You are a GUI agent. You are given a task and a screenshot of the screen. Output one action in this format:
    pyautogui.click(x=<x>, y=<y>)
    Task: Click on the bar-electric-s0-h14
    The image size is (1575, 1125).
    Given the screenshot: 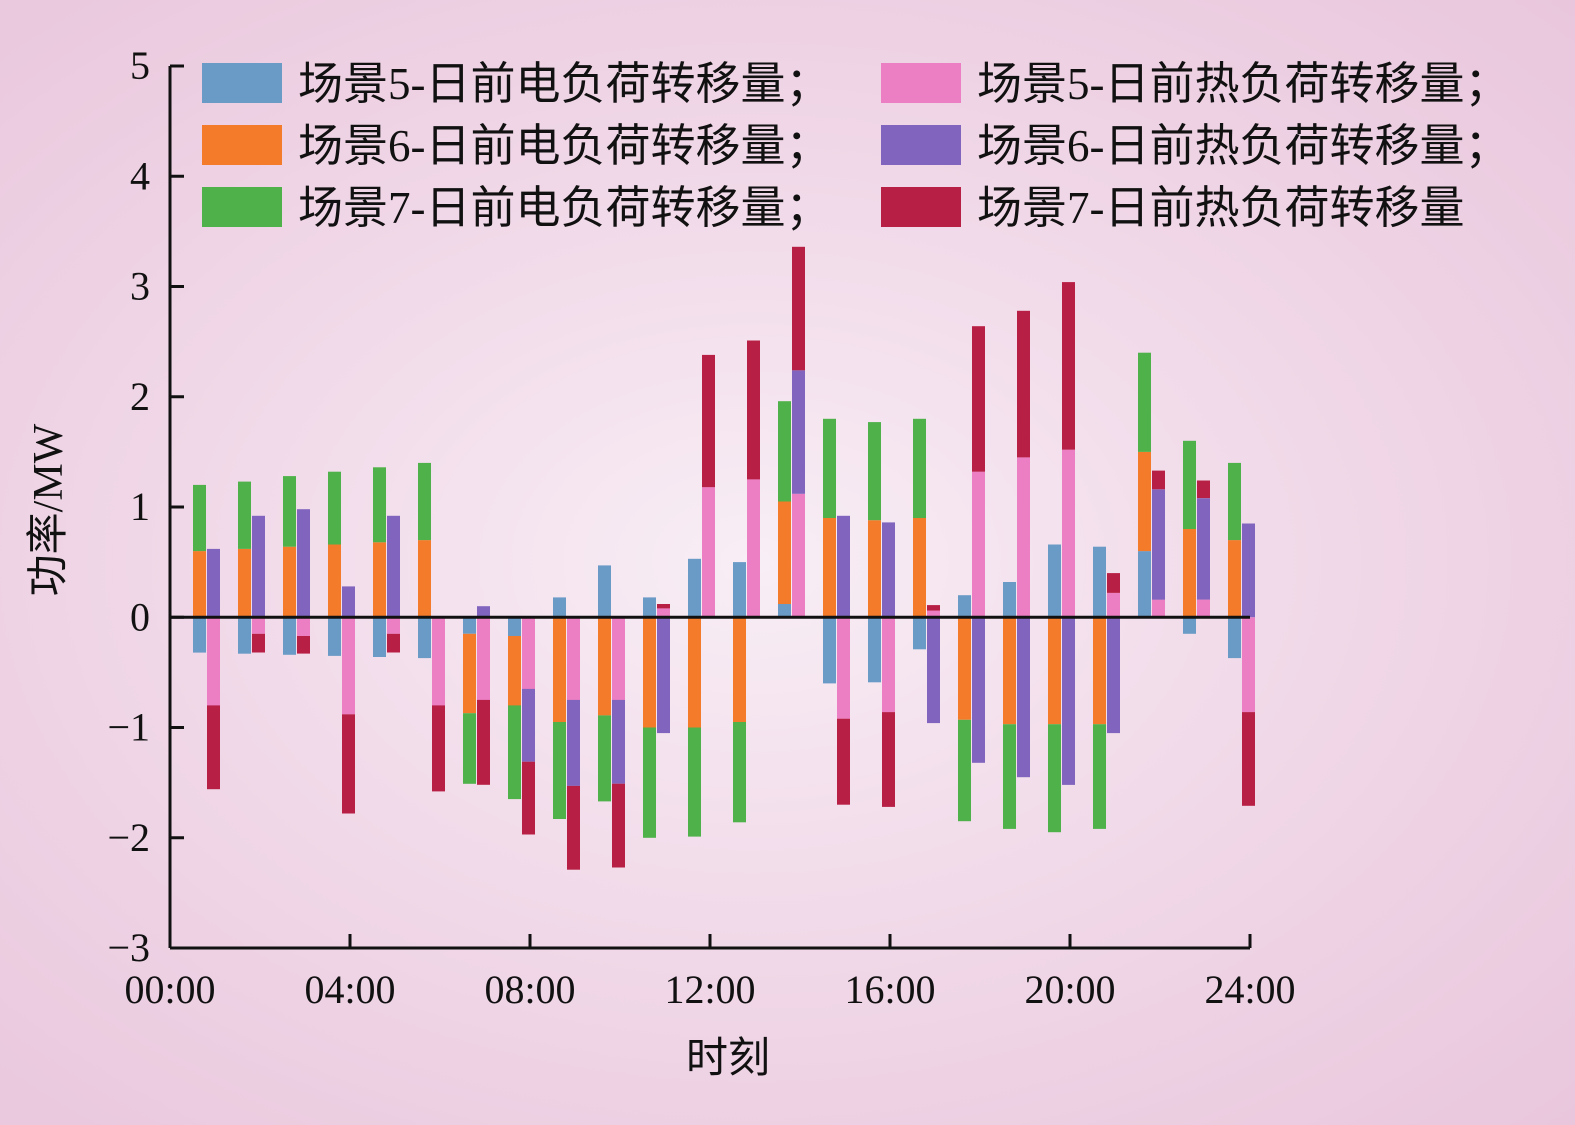 What is the action you would take?
    pyautogui.click(x=784, y=611)
    